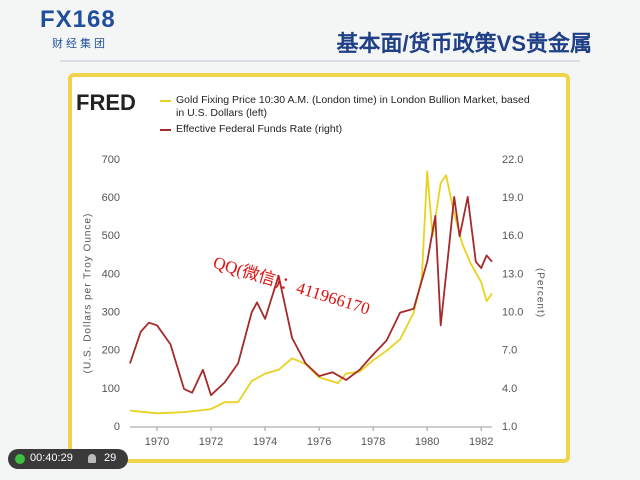 This screenshot has width=640, height=480. I want to click on y2-tick-label: 16.0, so click(512, 236).